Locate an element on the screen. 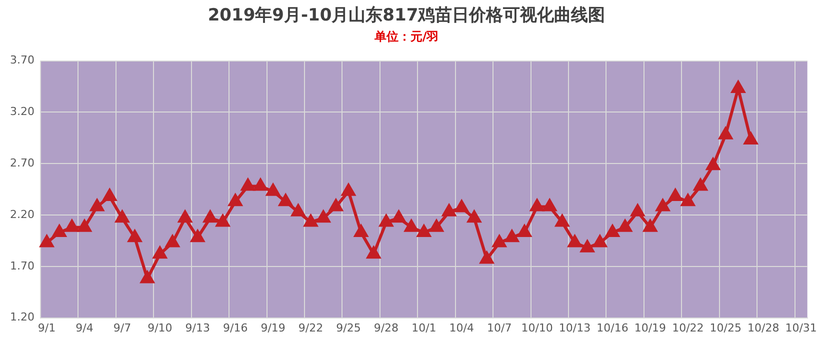 The height and width of the screenshot is (339, 821). y-tick-label: 1.70 is located at coordinates (22, 265).